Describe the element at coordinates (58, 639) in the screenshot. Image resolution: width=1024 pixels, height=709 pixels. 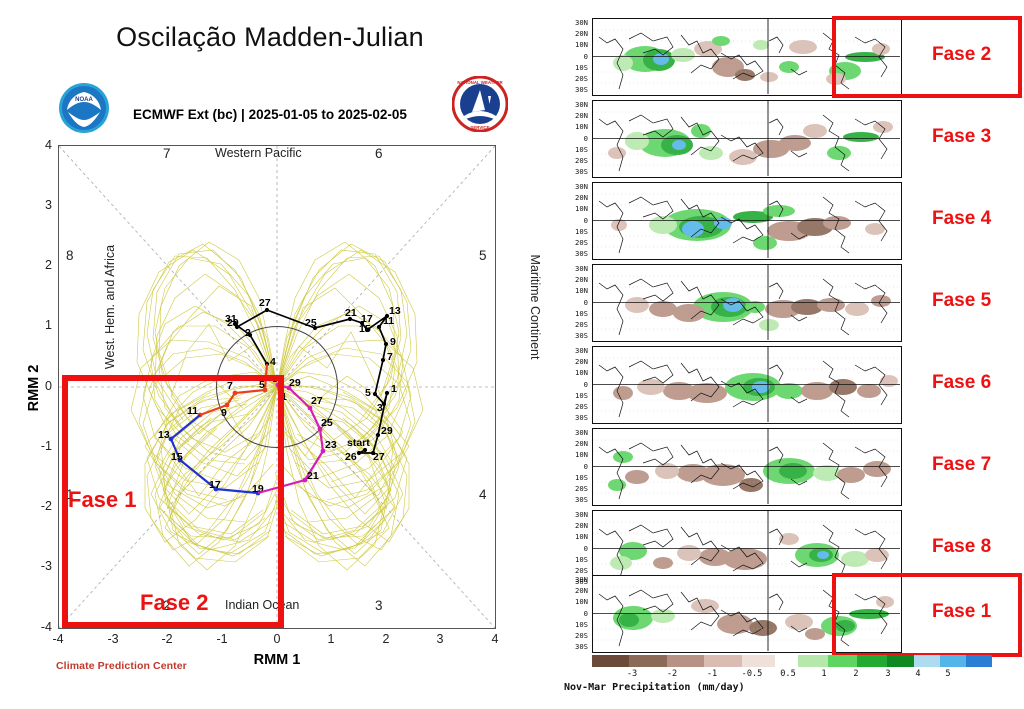
I see `xtick--4: -4` at that location.